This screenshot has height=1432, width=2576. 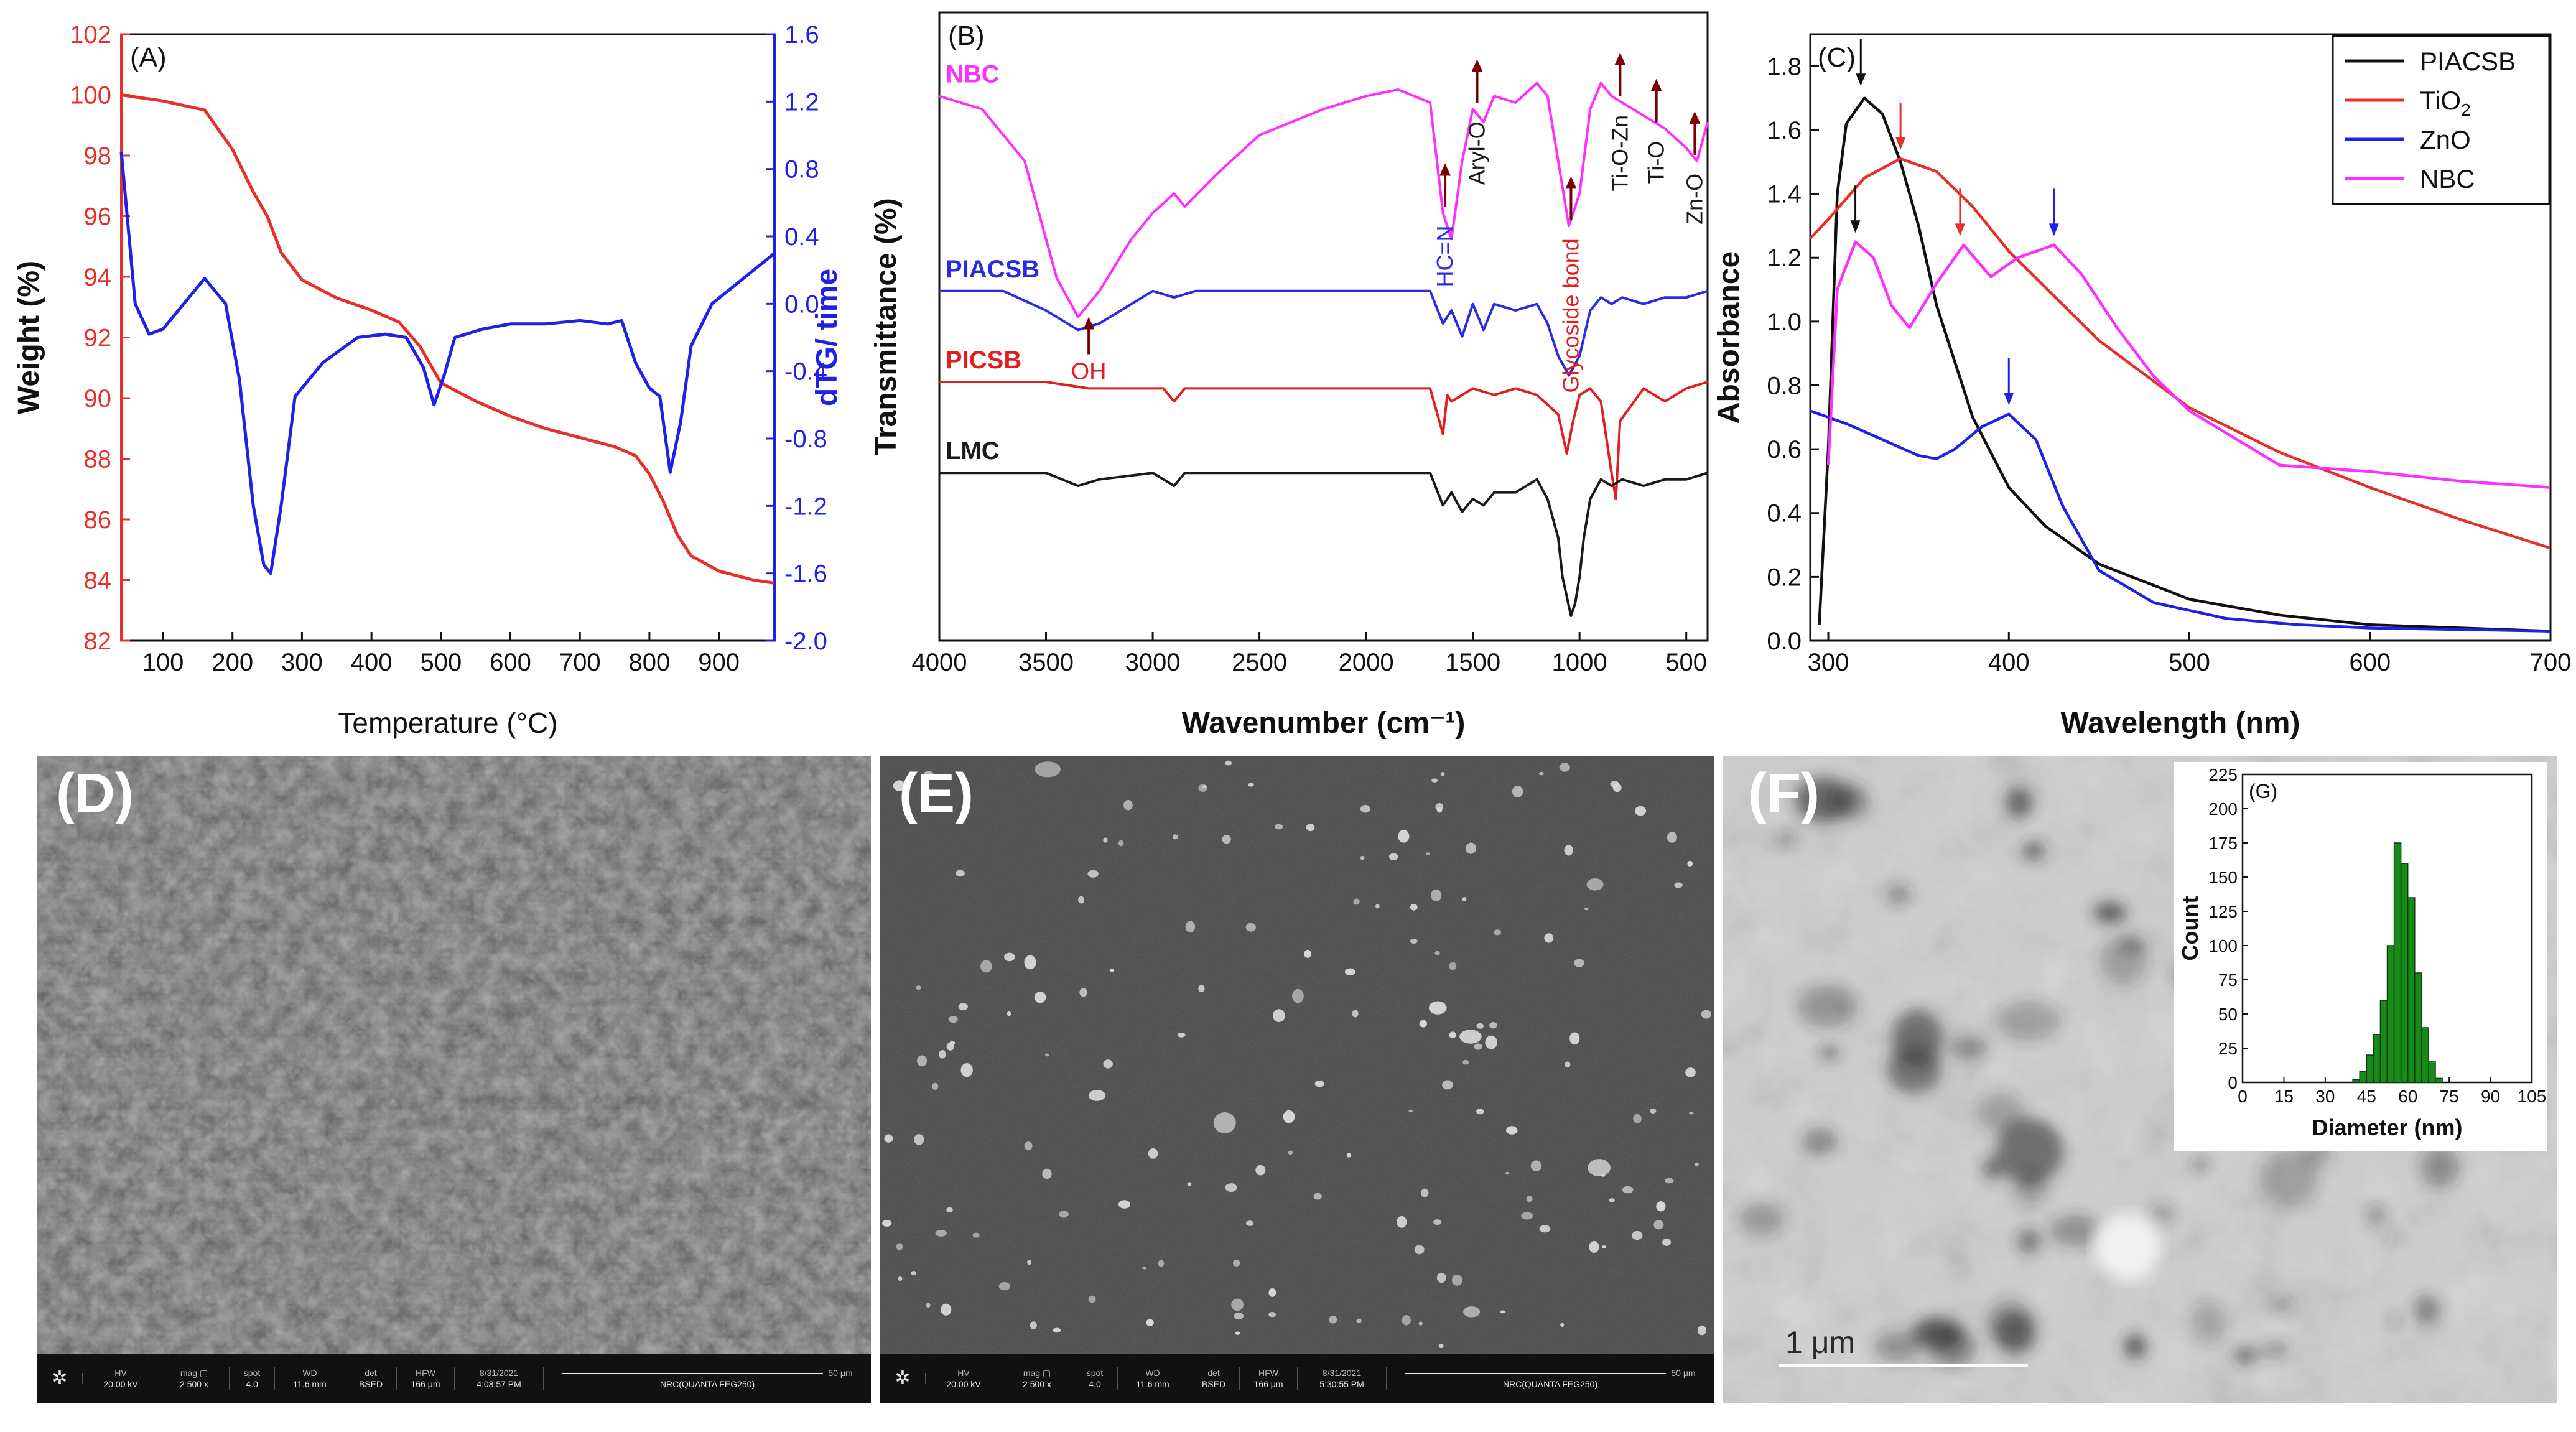 What do you see at coordinates (2360, 956) in the screenshot?
I see `inset-background` at bounding box center [2360, 956].